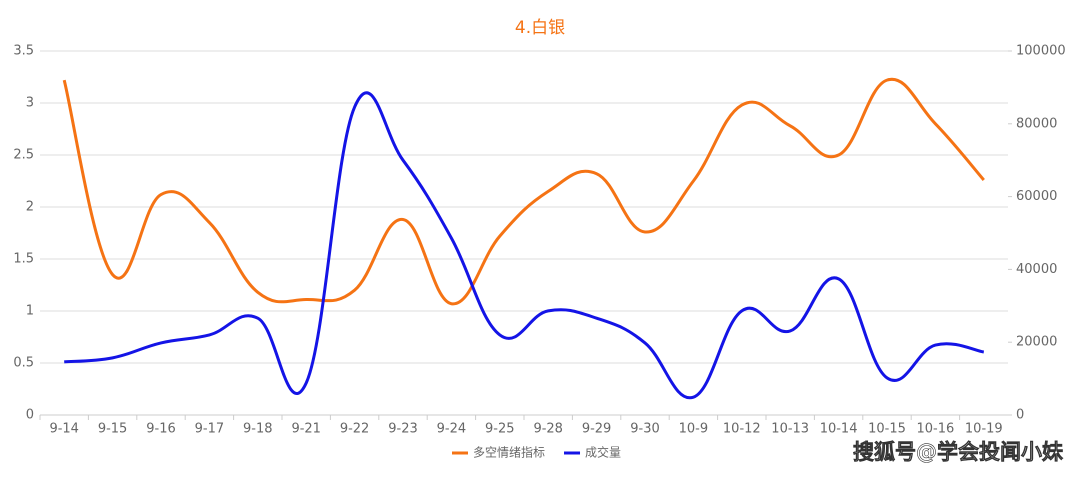 This screenshot has width=1080, height=481. What do you see at coordinates (1036, 269) in the screenshot?
I see `y2-tick-label: 40000` at bounding box center [1036, 269].